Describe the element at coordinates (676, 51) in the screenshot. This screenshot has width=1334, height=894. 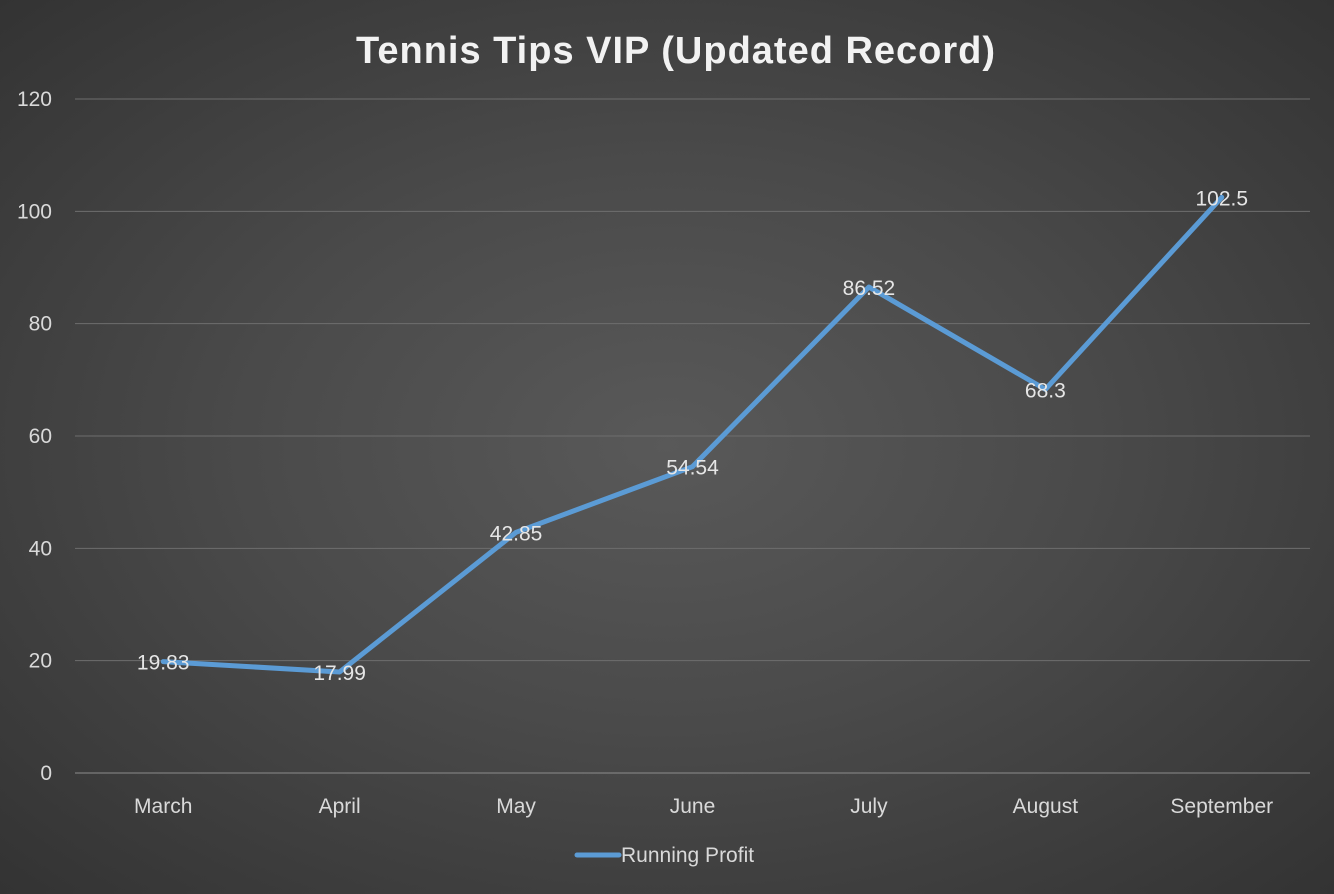
I see `chart-title: Tennis Tips VIP (Updated Record)` at that location.